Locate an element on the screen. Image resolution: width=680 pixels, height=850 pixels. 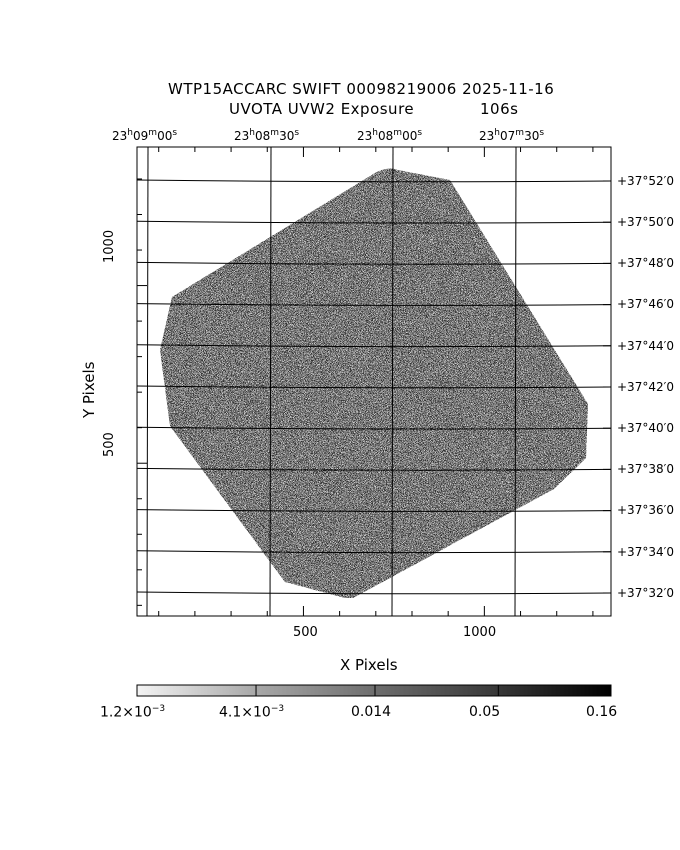
dec-tick-label-8: +37°36′0 is located at coordinates (645, 510).